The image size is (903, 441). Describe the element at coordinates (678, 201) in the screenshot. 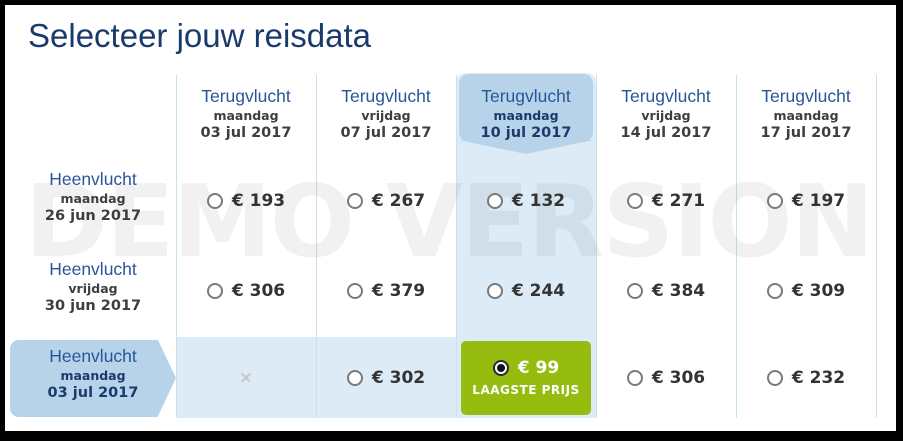

I see `price-value: € 271` at that location.